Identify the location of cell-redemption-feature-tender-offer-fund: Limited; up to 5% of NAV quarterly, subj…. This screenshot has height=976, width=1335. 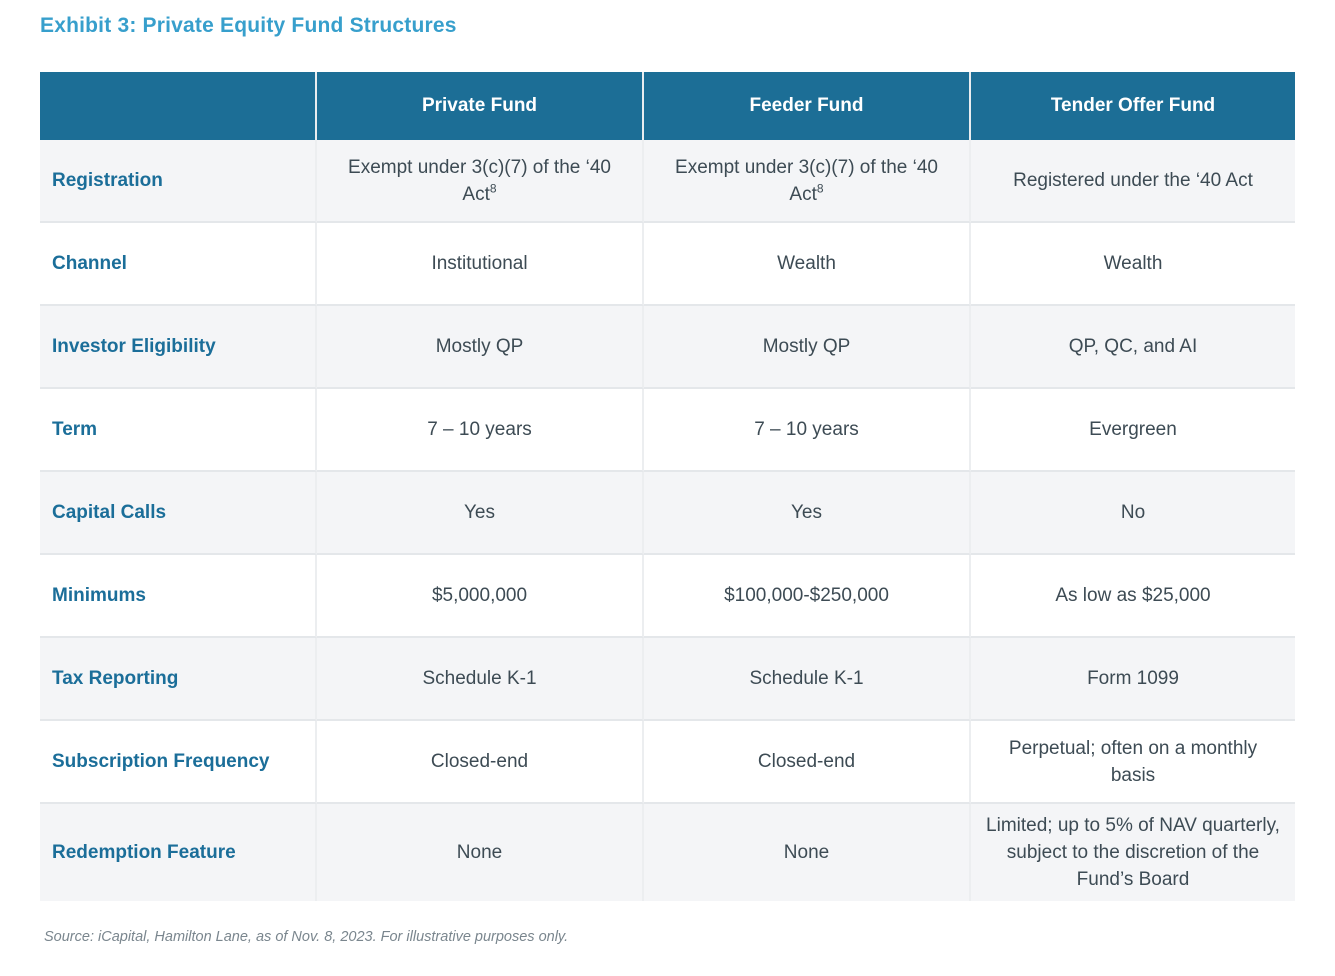
(1133, 852).